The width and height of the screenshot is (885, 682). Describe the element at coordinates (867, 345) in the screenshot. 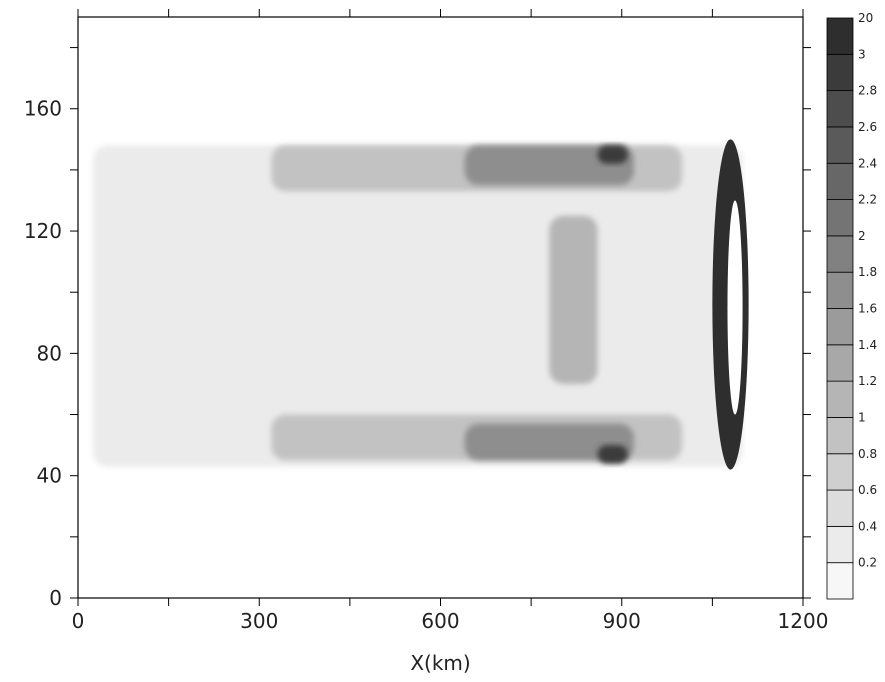

I see `colorbar-label: 1.4` at that location.